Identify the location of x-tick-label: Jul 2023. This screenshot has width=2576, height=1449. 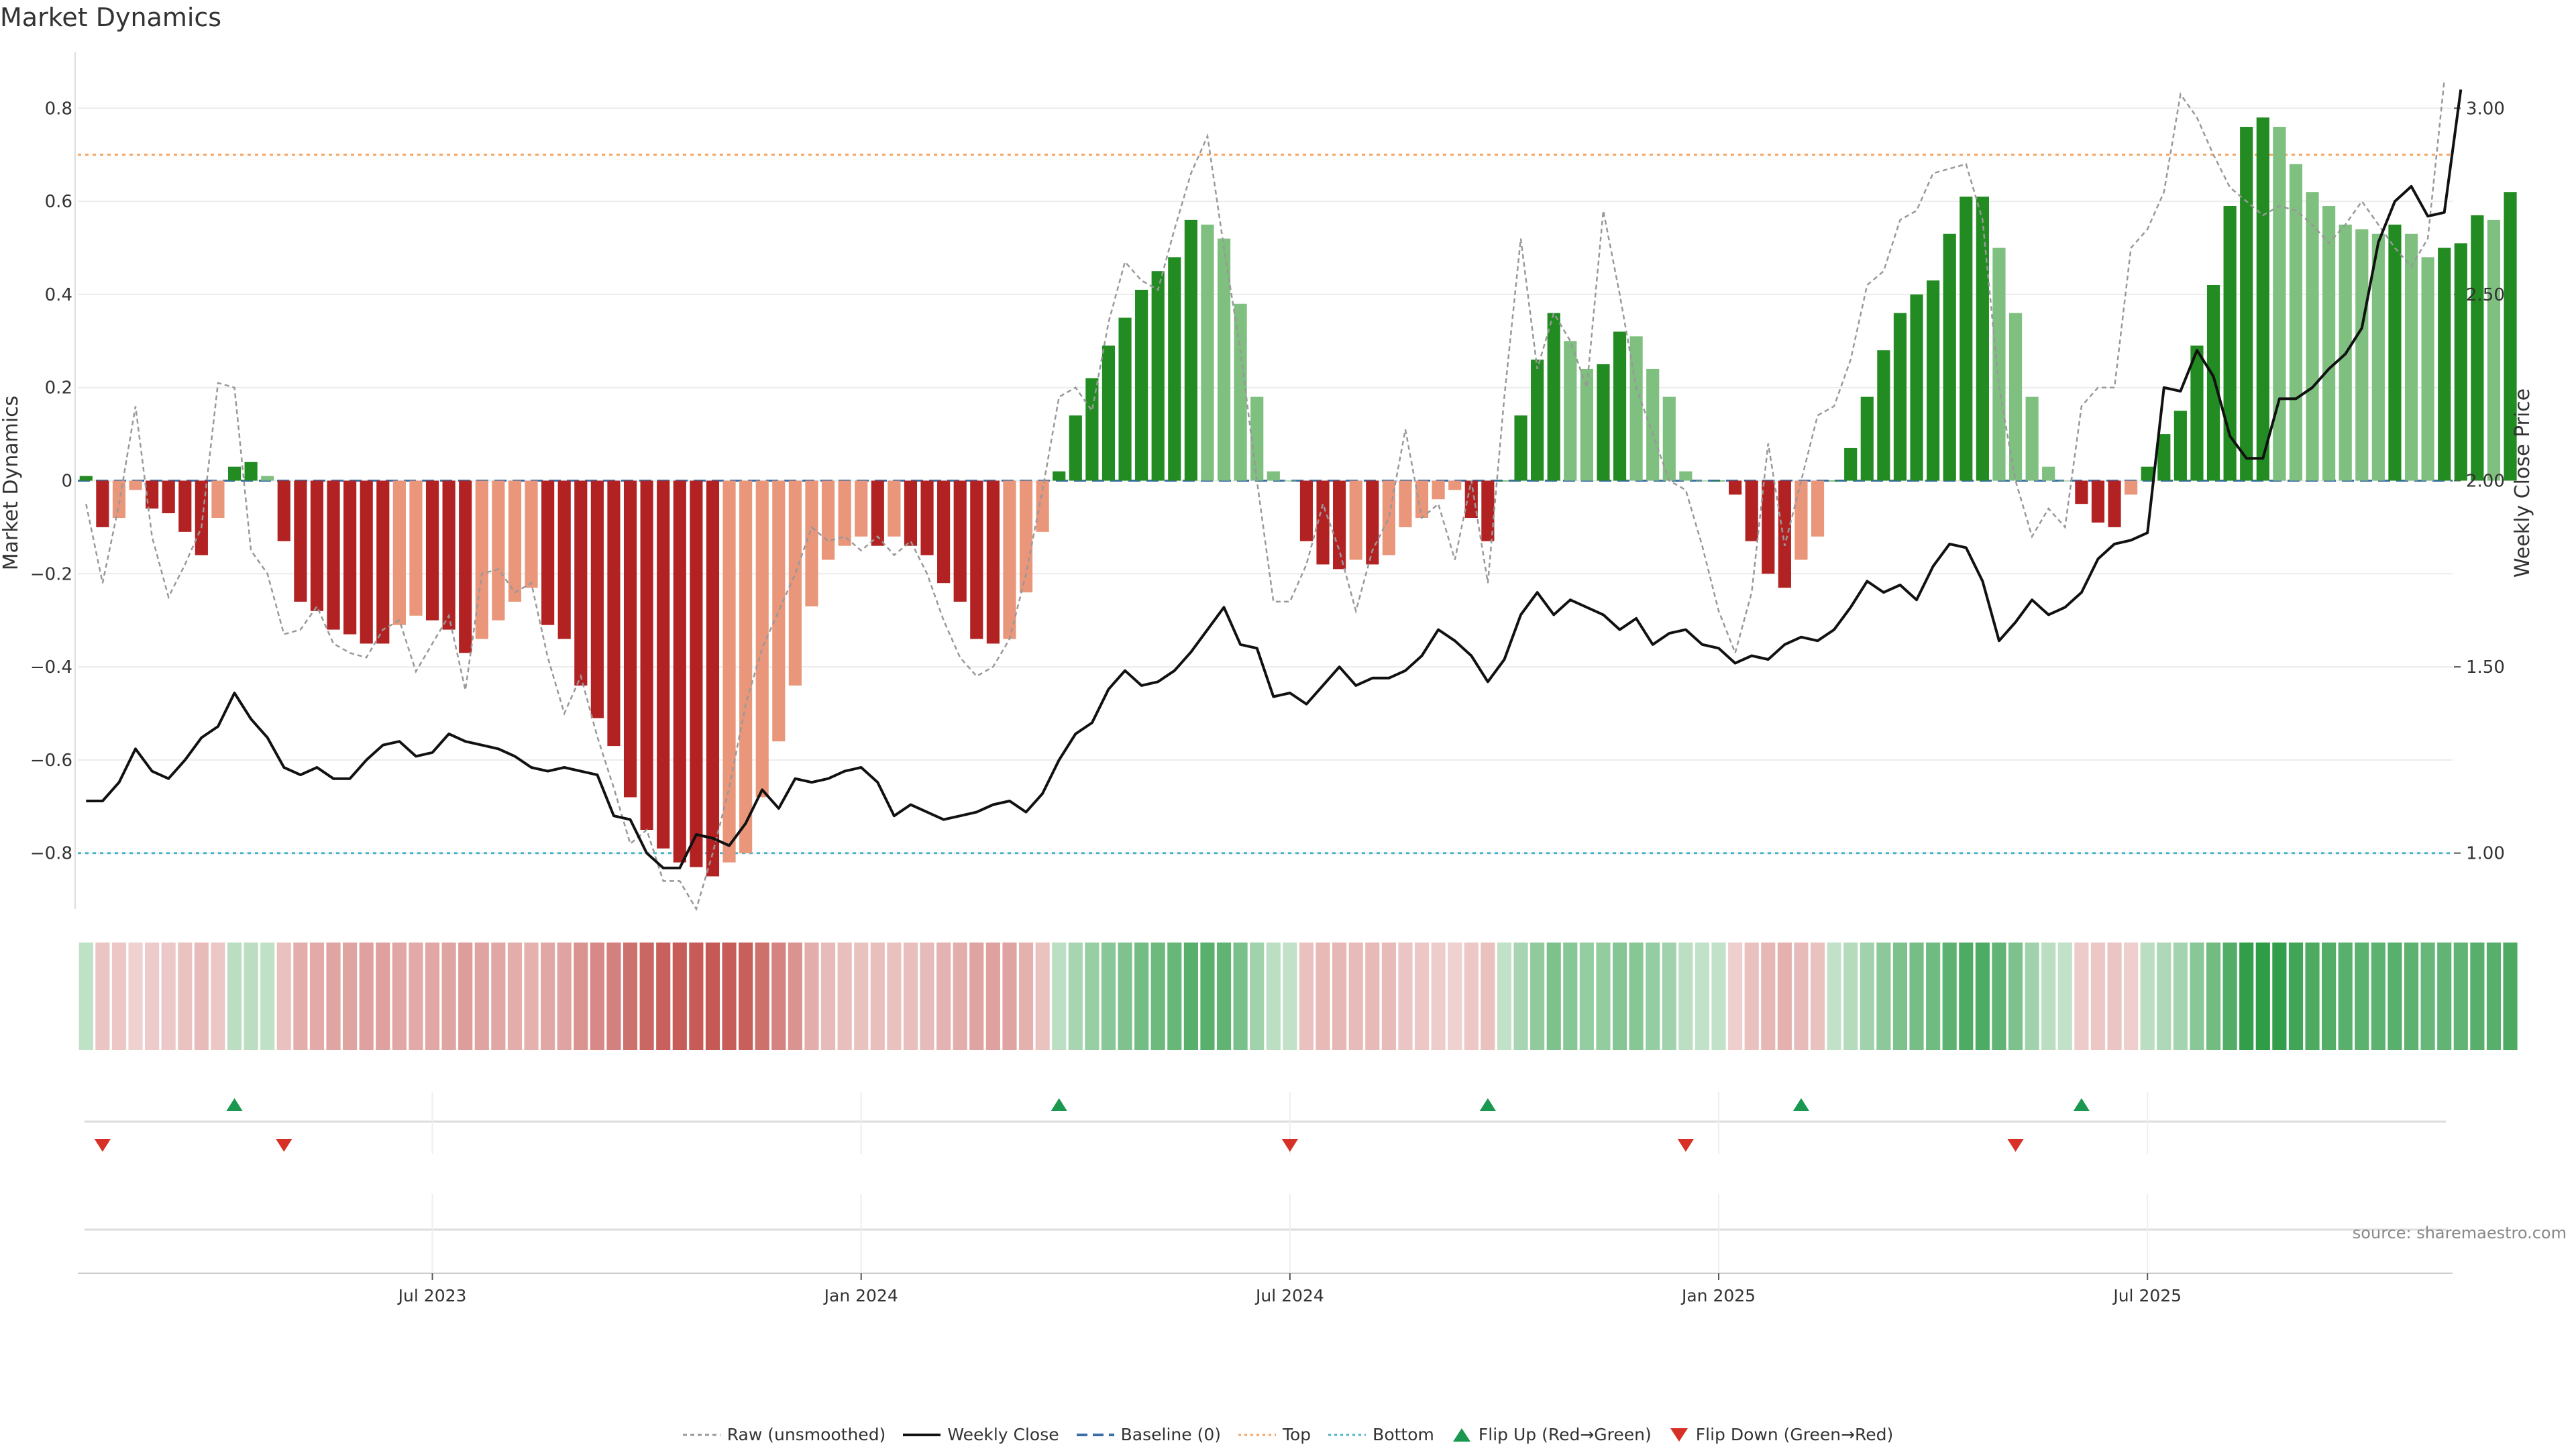
(432, 1295).